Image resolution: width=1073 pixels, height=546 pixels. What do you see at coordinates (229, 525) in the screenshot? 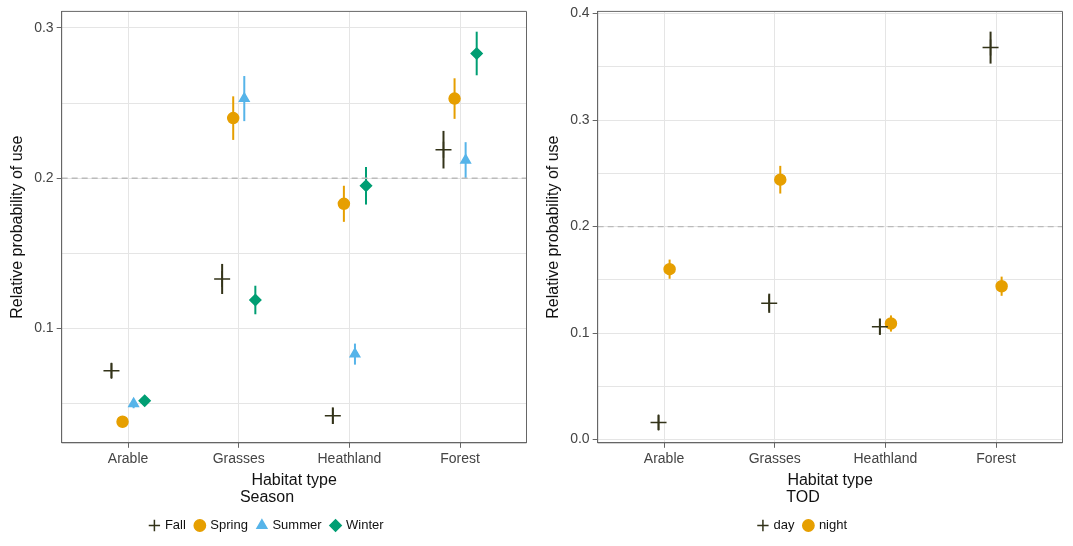
I see `legend-label: Spring` at bounding box center [229, 525].